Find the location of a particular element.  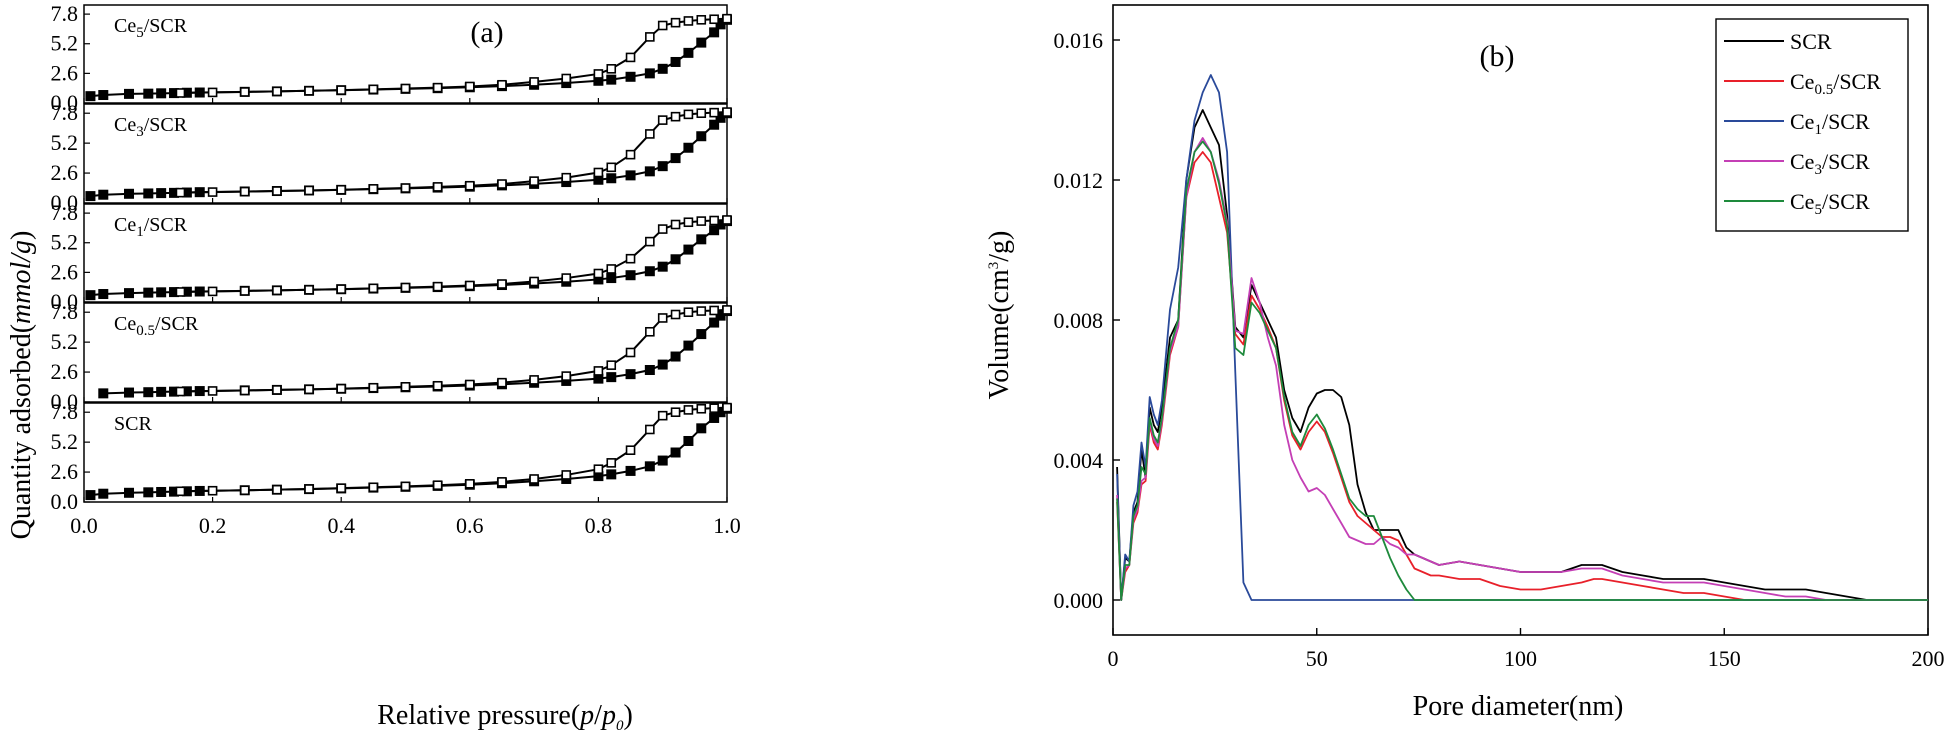

isotherm-panel-ce0-5-scr: 0.0 2.6 5.2 7.8 Ce0.5/SCR is located at coordinates (391, 356).